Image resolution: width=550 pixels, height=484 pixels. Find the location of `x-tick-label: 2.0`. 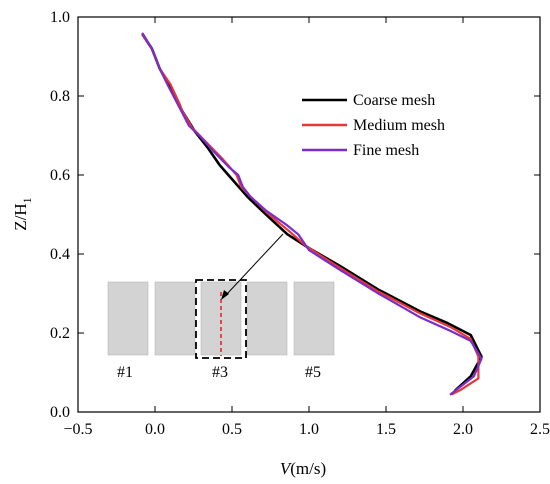

x-tick-label: 2.0 is located at coordinates (463, 429).